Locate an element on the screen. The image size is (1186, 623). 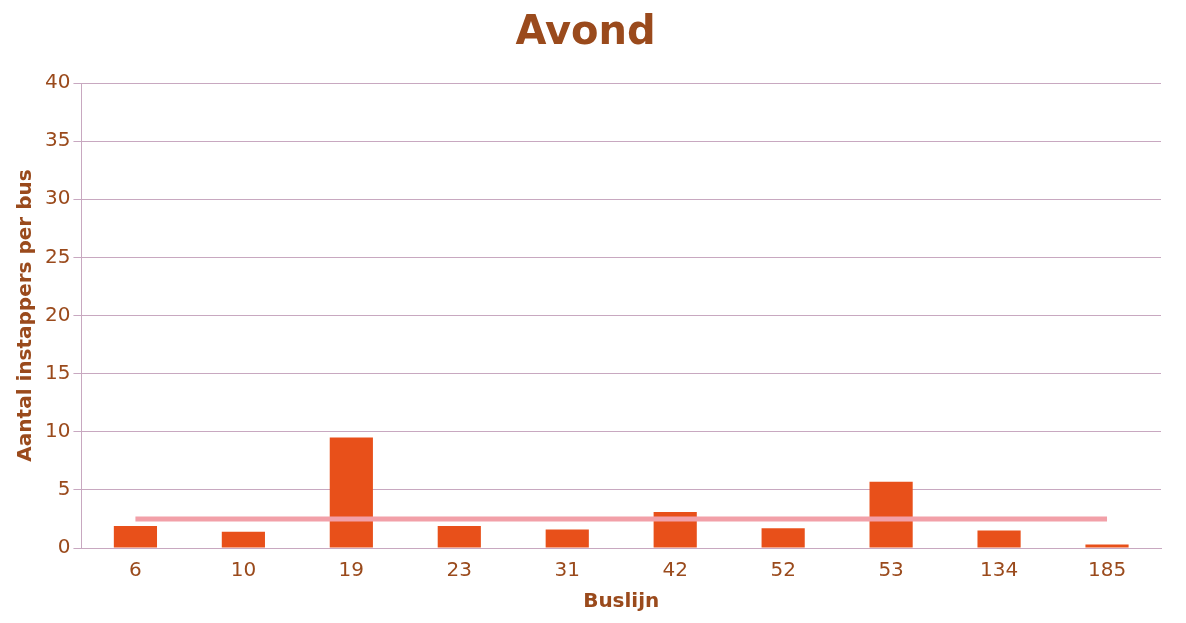
y-tick-label: 10 is located at coordinates (58, 429).